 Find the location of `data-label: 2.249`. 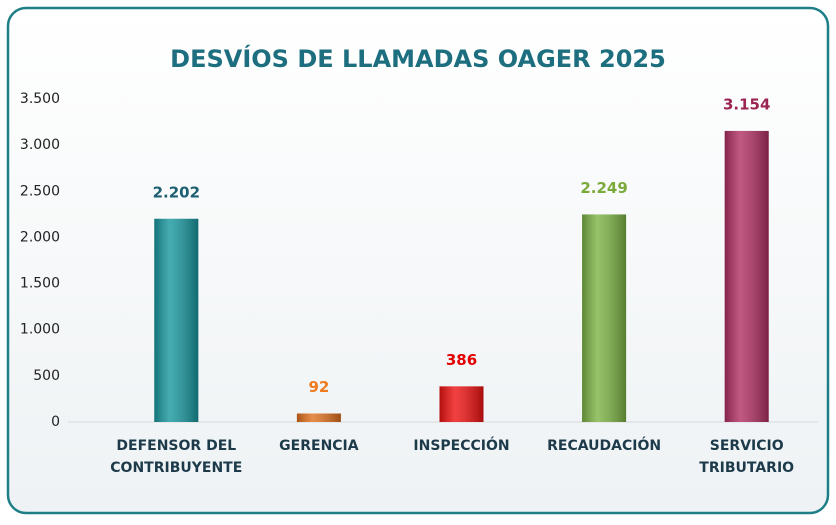

data-label: 2.249 is located at coordinates (603, 188).